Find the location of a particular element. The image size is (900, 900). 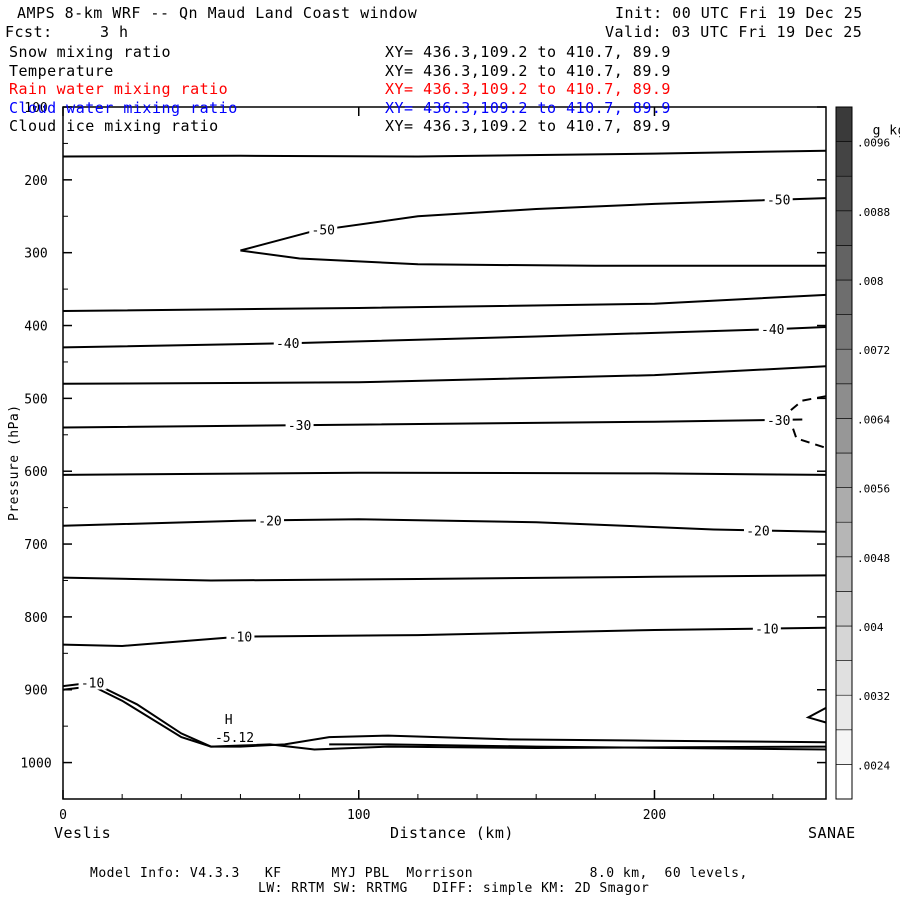

contour-label-6-1: -30 is located at coordinates (778, 421).